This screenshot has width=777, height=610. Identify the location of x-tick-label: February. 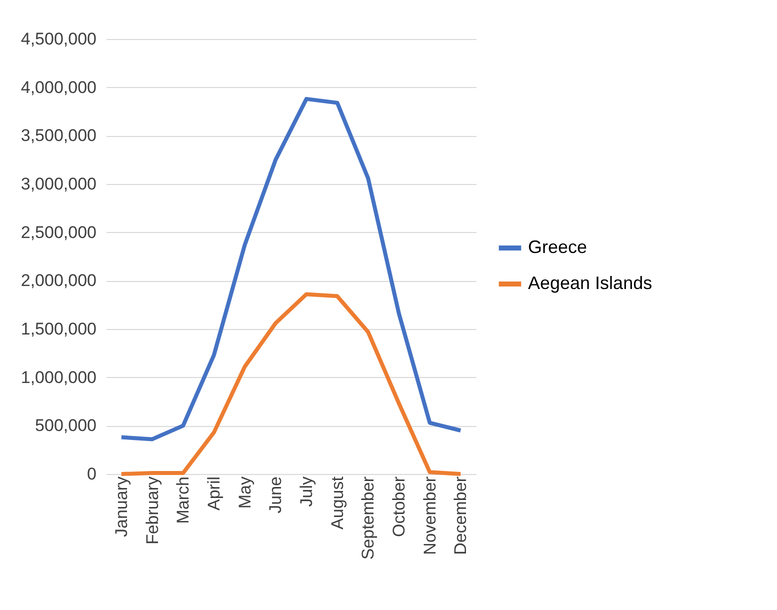
(152, 510).